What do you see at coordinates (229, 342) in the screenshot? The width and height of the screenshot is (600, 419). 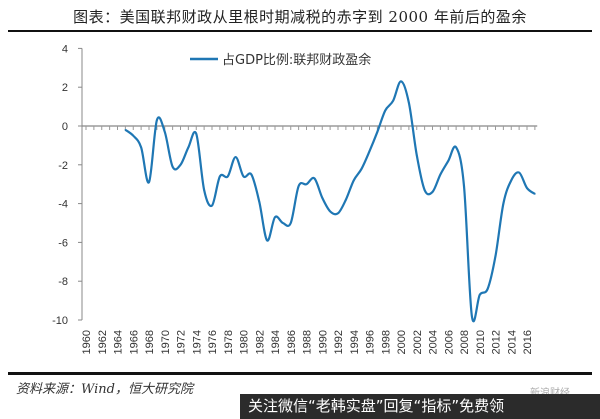 I see `x-tick-label: 1978` at bounding box center [229, 342].